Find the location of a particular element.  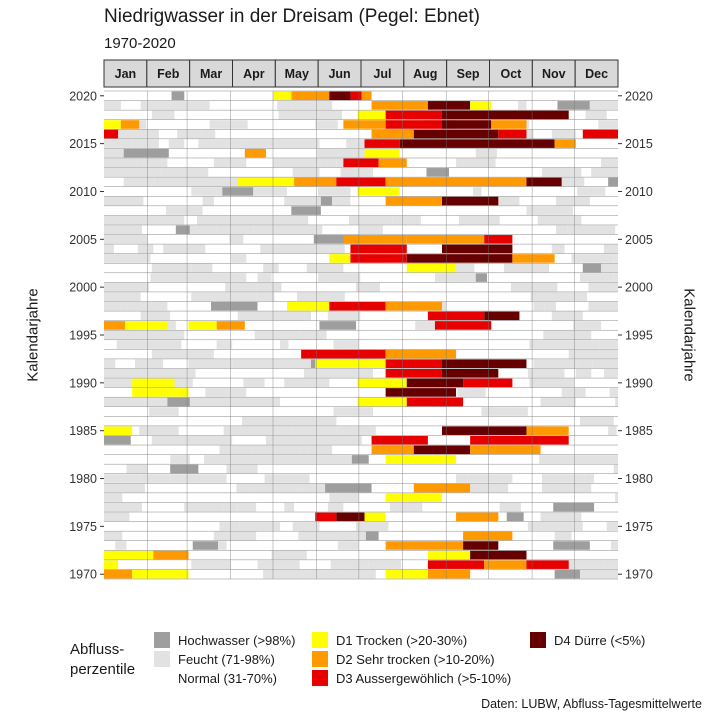

y-tick-label-right: 1985 is located at coordinates (639, 431).